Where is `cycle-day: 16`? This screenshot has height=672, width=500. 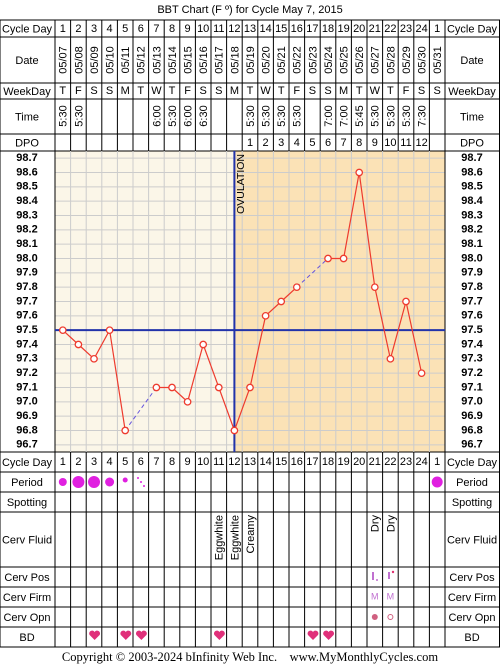 cycle-day: 16 is located at coordinates (297, 462).